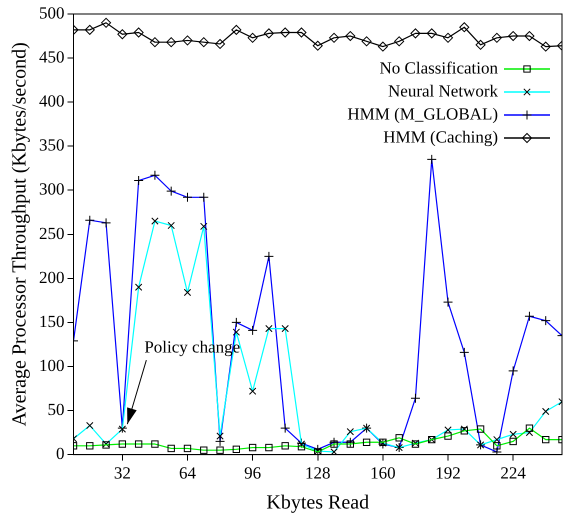 The height and width of the screenshot is (523, 576). Describe the element at coordinates (19, 234) in the screenshot. I see `y-axis-title: Average Processor Throughput (Kbytes/second)` at that location.